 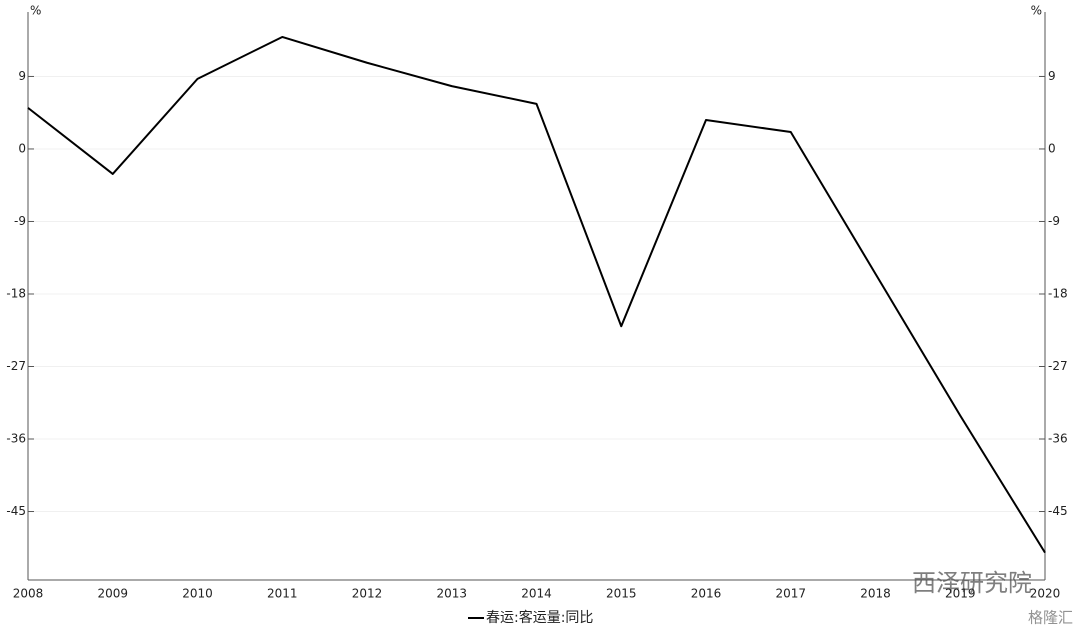 What do you see at coordinates (22, 76) in the screenshot?
I see `y-tick-label: 9` at bounding box center [22, 76].